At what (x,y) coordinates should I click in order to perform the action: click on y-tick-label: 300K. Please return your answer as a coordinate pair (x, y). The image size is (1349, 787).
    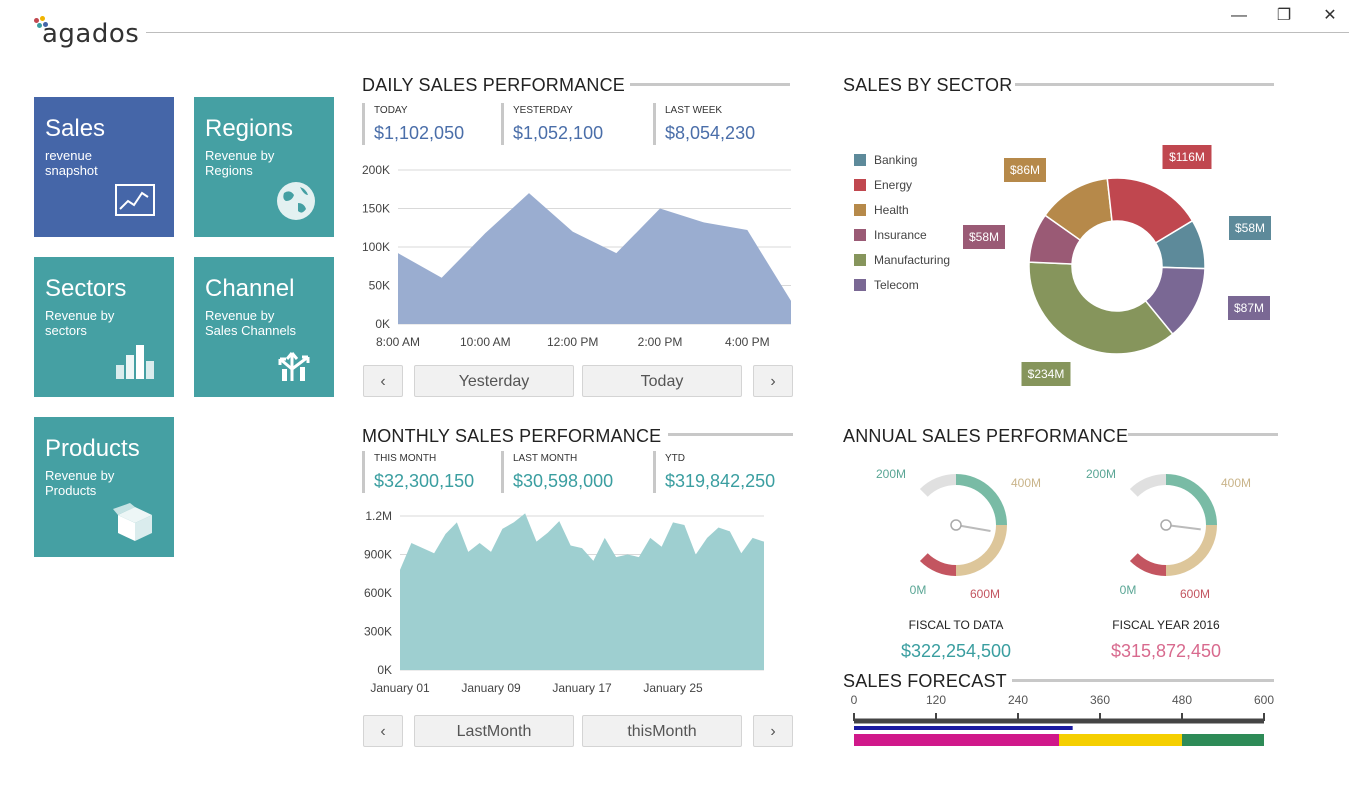
    Looking at the image, I should click on (378, 632).